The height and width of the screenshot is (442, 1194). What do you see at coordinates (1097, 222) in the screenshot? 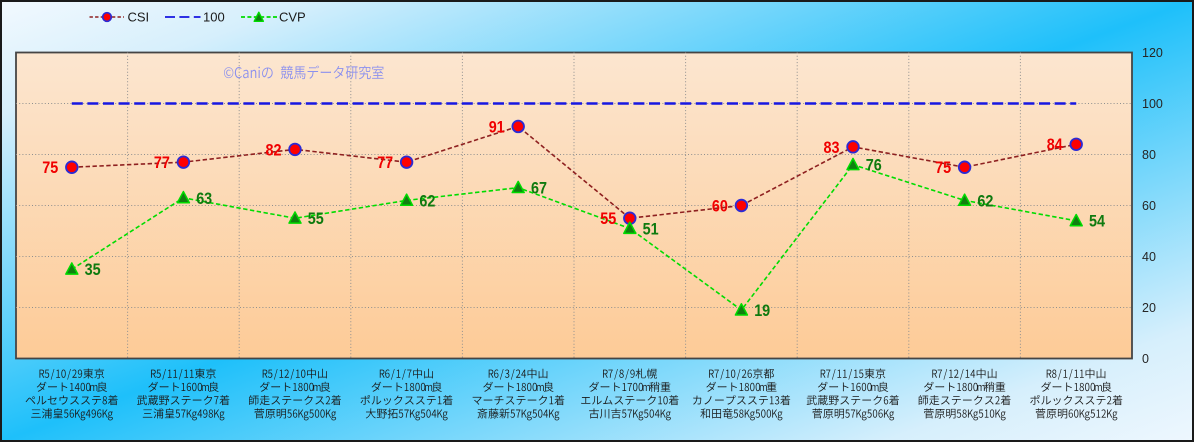
I see `svg-text: 54` at bounding box center [1097, 222].